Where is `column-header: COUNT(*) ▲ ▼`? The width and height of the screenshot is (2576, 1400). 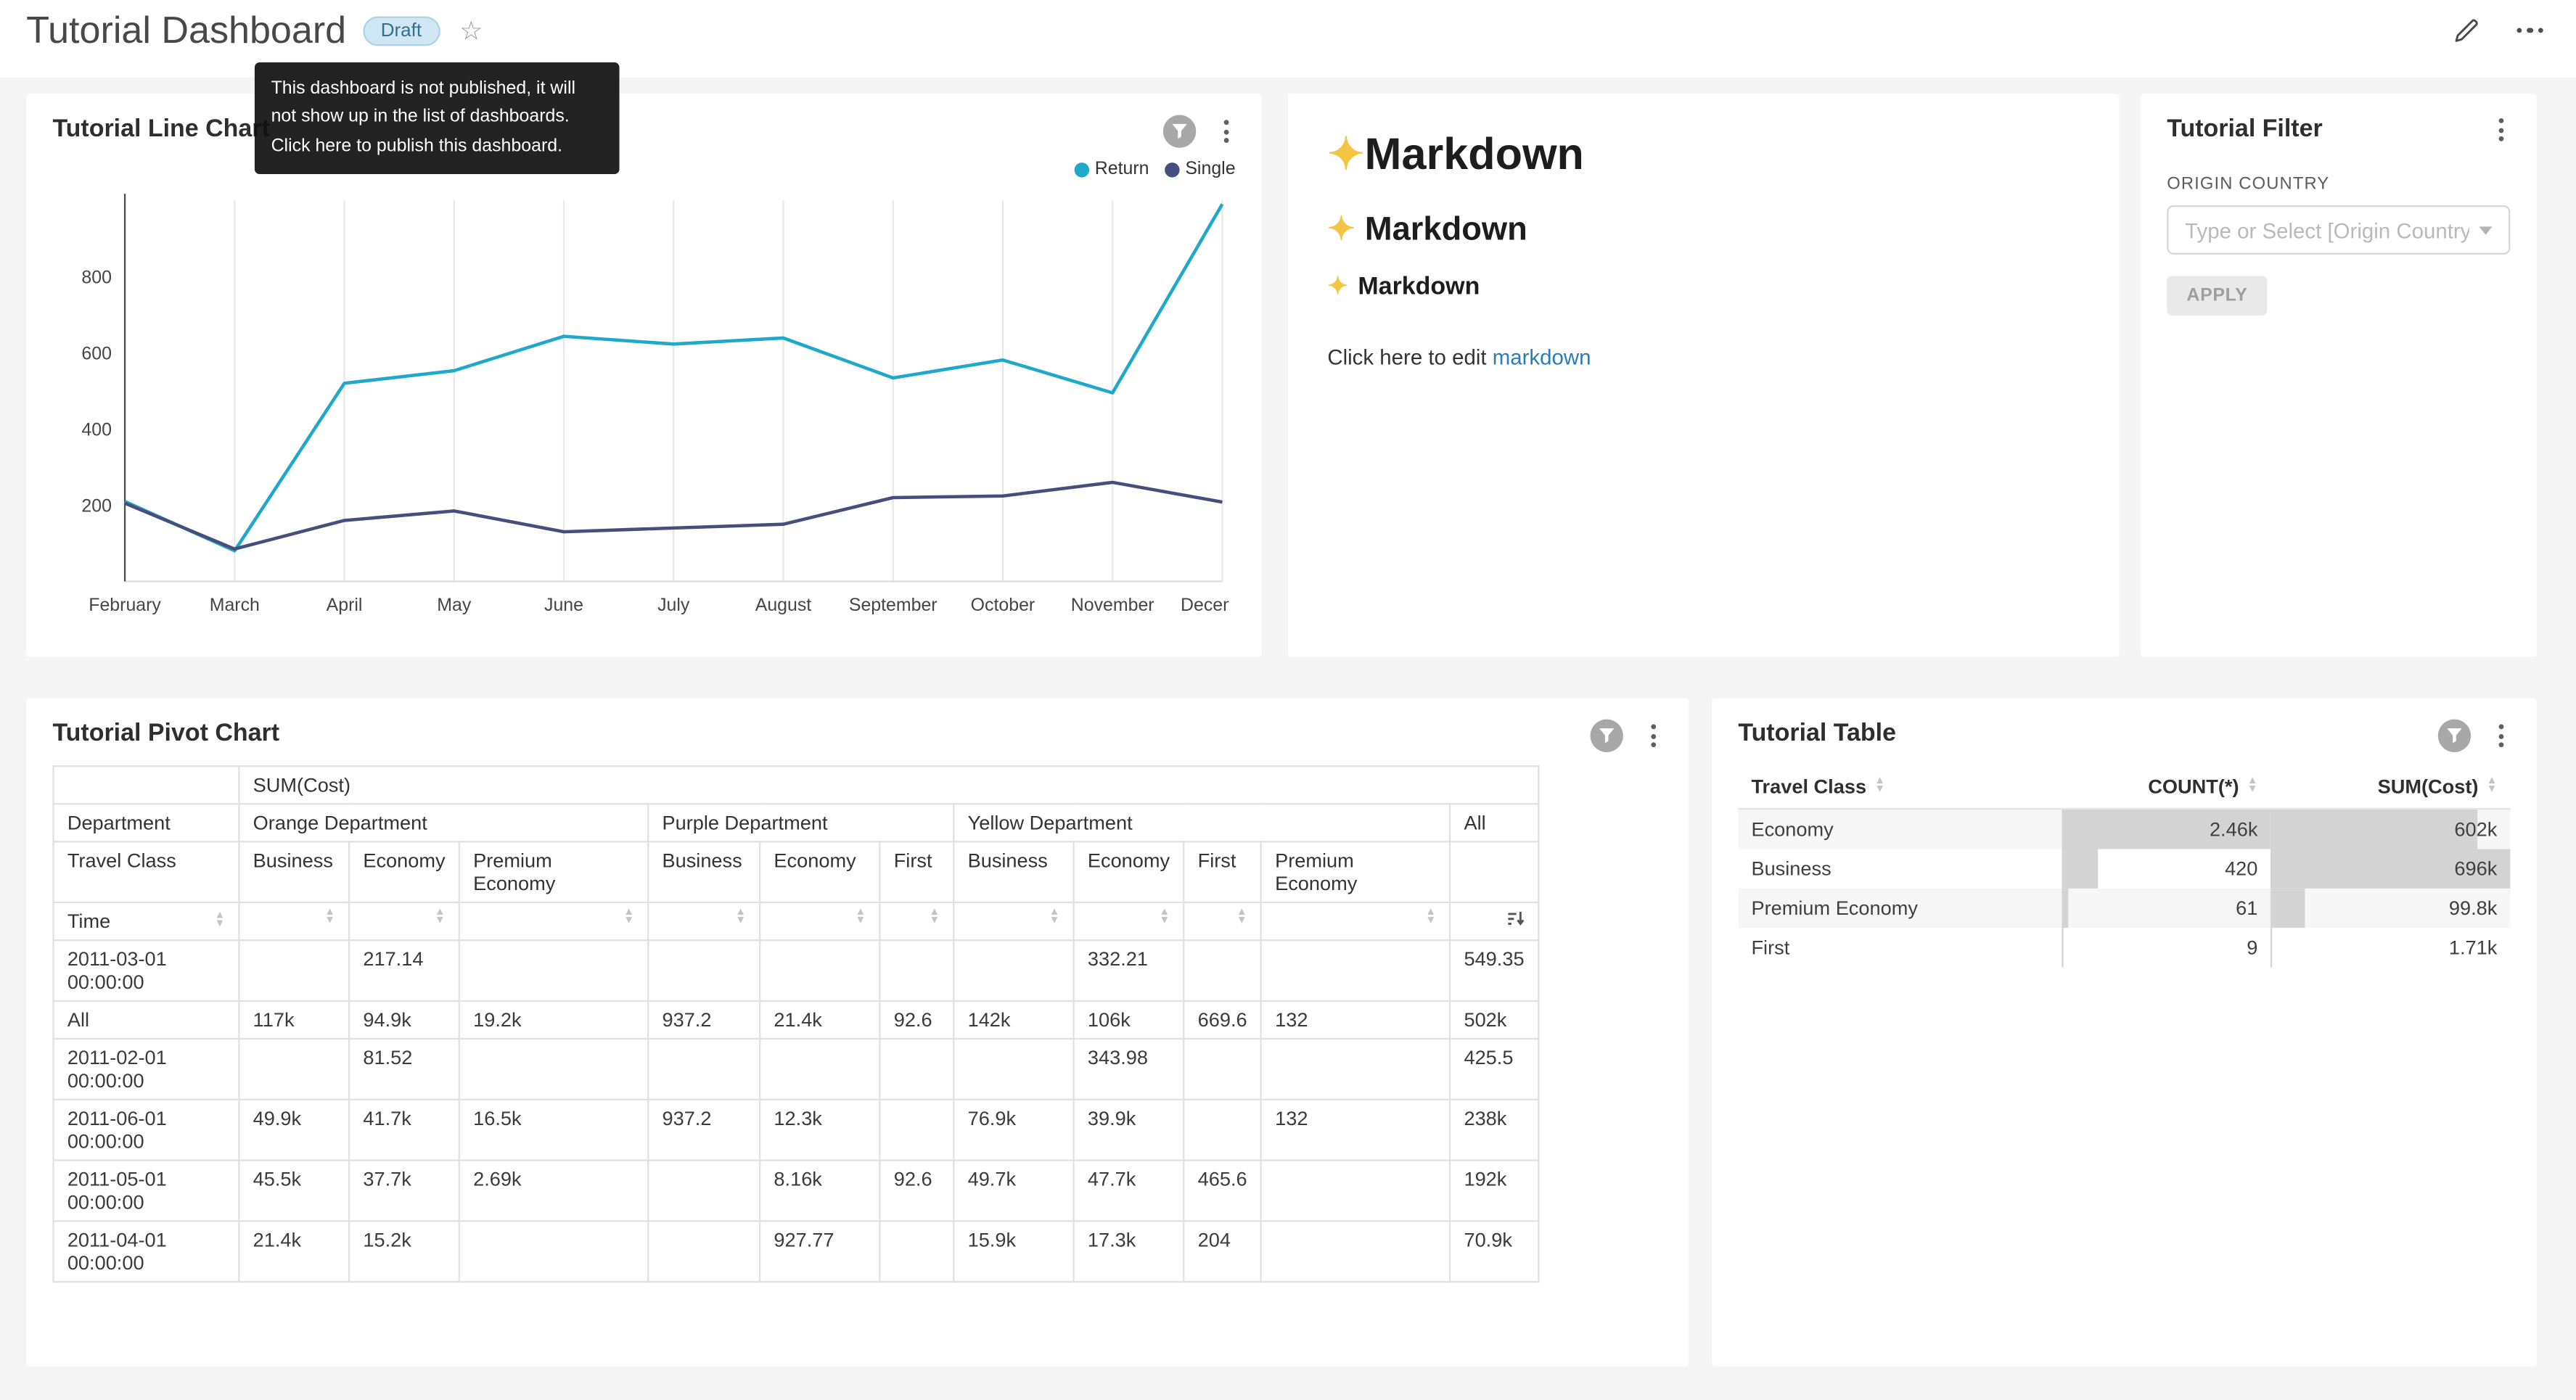 column-header: COUNT(*) ▲ ▼ is located at coordinates (2166, 787).